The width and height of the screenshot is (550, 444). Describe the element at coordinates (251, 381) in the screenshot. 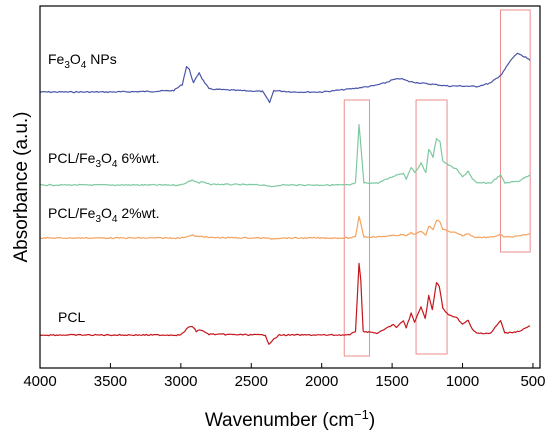

I see `x-tick-label: 2500` at that location.